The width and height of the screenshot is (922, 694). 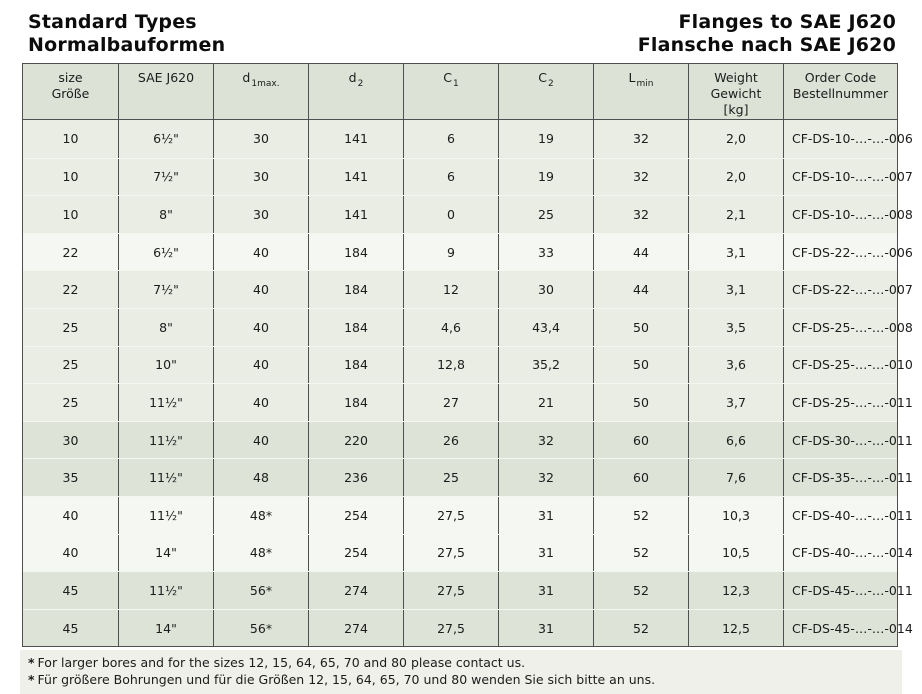 I want to click on table-row: 25 10" 40 184 12,8 35,2 50 3,6 CF-DS-25-…-…-010, so click(x=468, y=364).